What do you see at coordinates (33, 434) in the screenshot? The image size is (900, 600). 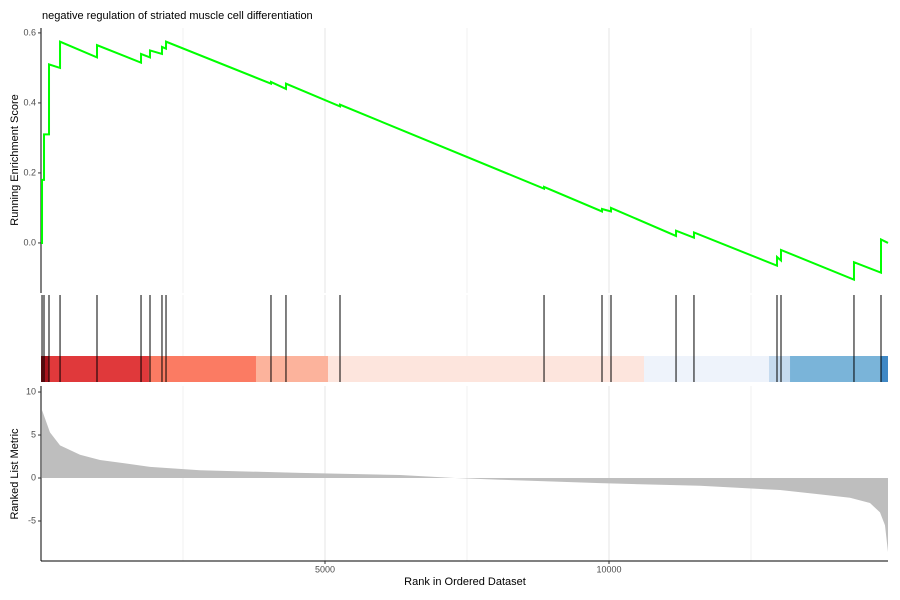 I see `y-tick-label: 5` at bounding box center [33, 434].